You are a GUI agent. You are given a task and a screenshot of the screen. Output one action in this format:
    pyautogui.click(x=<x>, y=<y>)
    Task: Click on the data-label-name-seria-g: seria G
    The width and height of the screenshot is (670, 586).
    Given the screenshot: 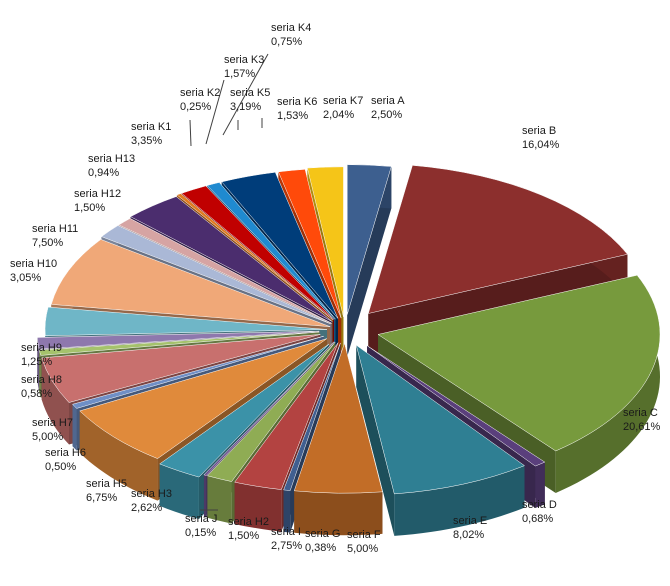 What is the action you would take?
    pyautogui.click(x=322, y=534)
    